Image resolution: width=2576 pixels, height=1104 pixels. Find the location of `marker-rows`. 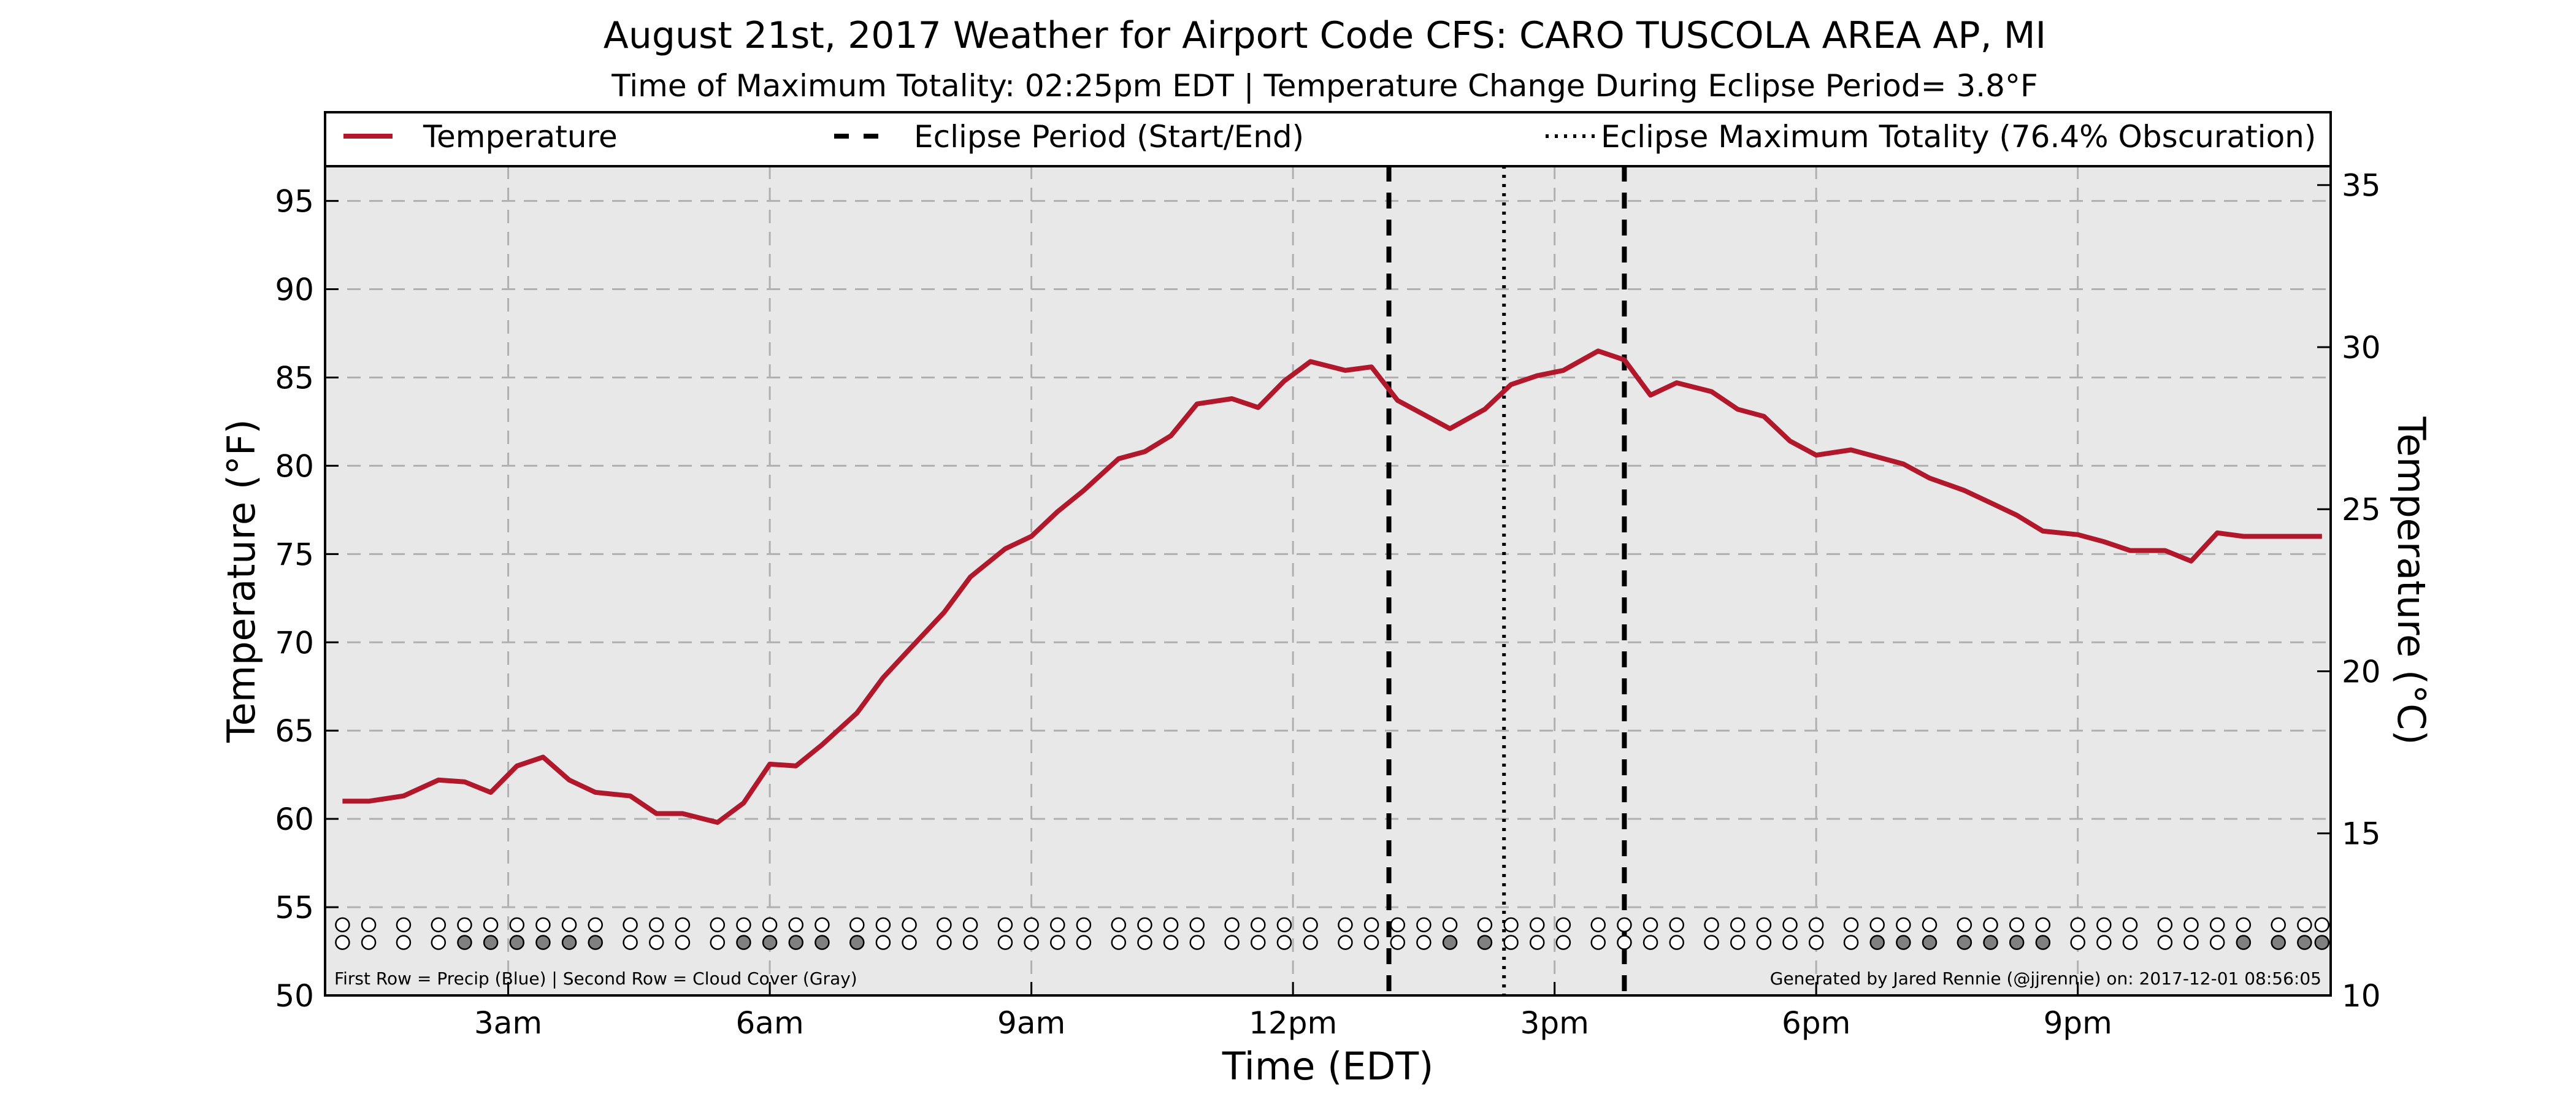

marker-rows is located at coordinates (1332, 933).